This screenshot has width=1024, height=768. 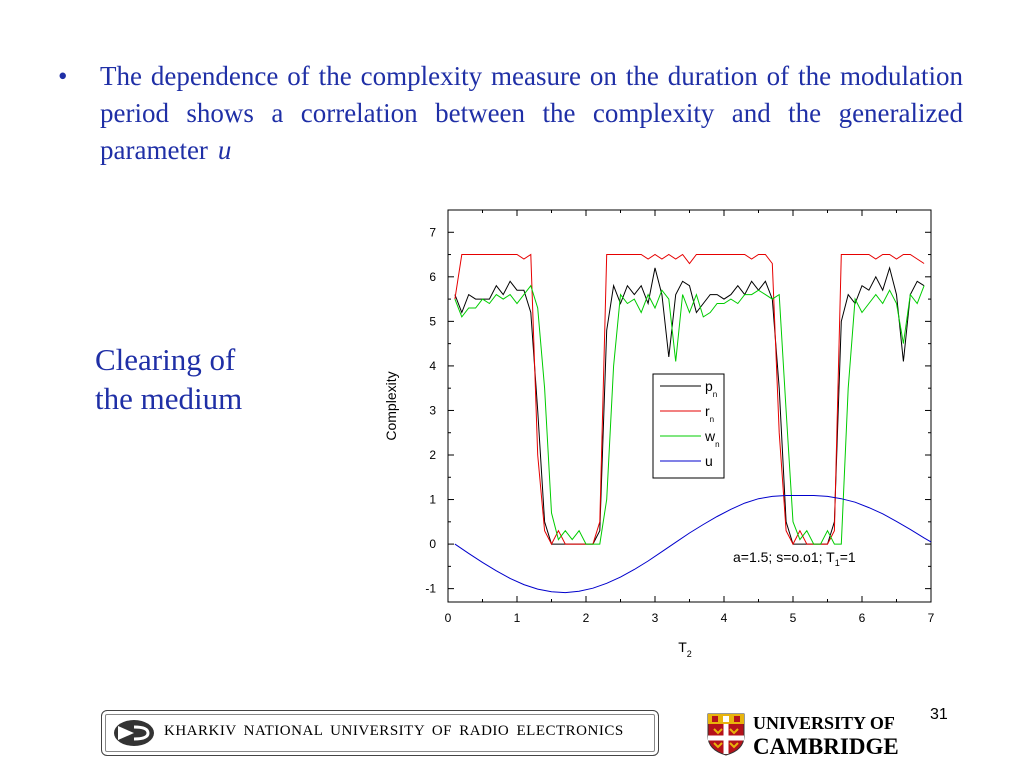 I want to click on legend-label-w: wn, so click(x=712, y=438).